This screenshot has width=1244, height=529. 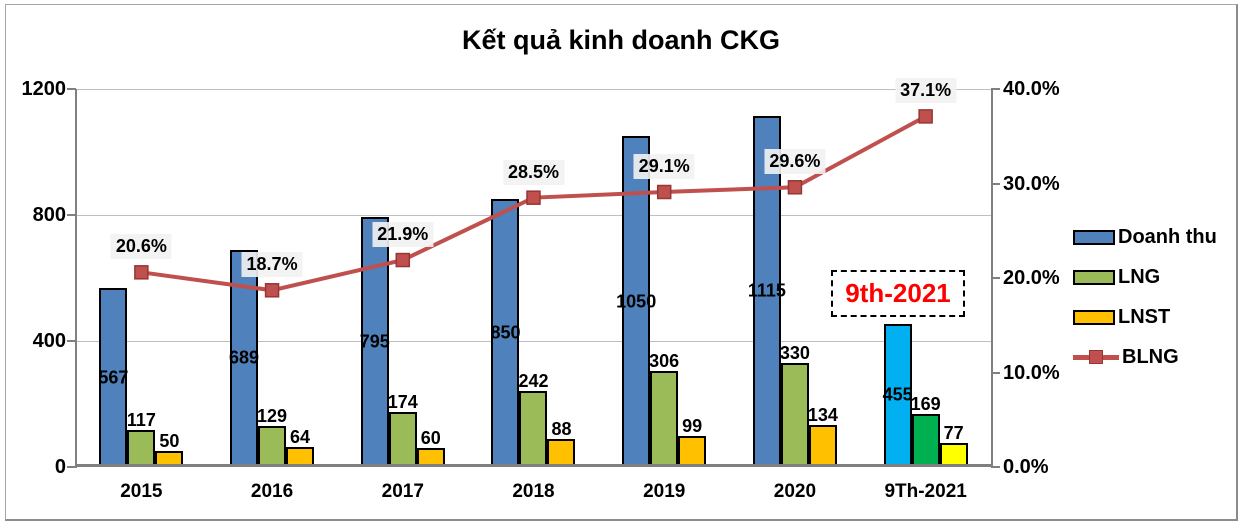 What do you see at coordinates (272, 491) in the screenshot?
I see `x-axis-label-2016: 2016` at bounding box center [272, 491].